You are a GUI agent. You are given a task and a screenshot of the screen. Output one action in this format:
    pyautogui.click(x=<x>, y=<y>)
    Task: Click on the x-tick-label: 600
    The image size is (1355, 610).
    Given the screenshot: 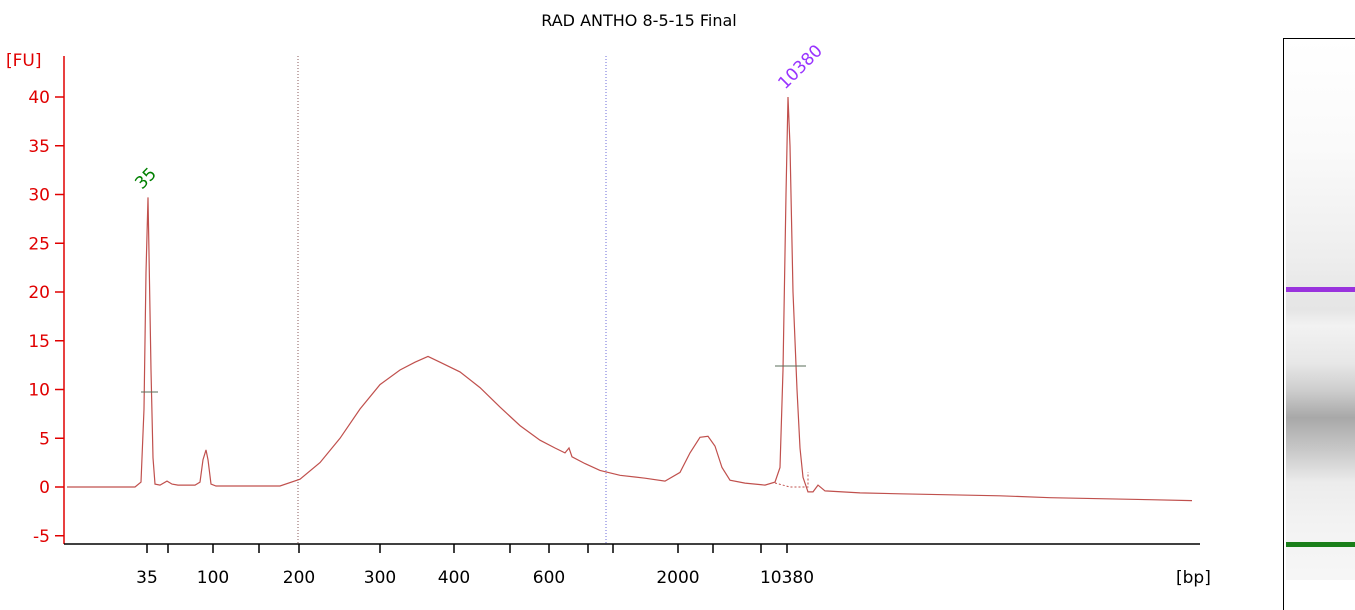 What is the action you would take?
    pyautogui.click(x=549, y=578)
    